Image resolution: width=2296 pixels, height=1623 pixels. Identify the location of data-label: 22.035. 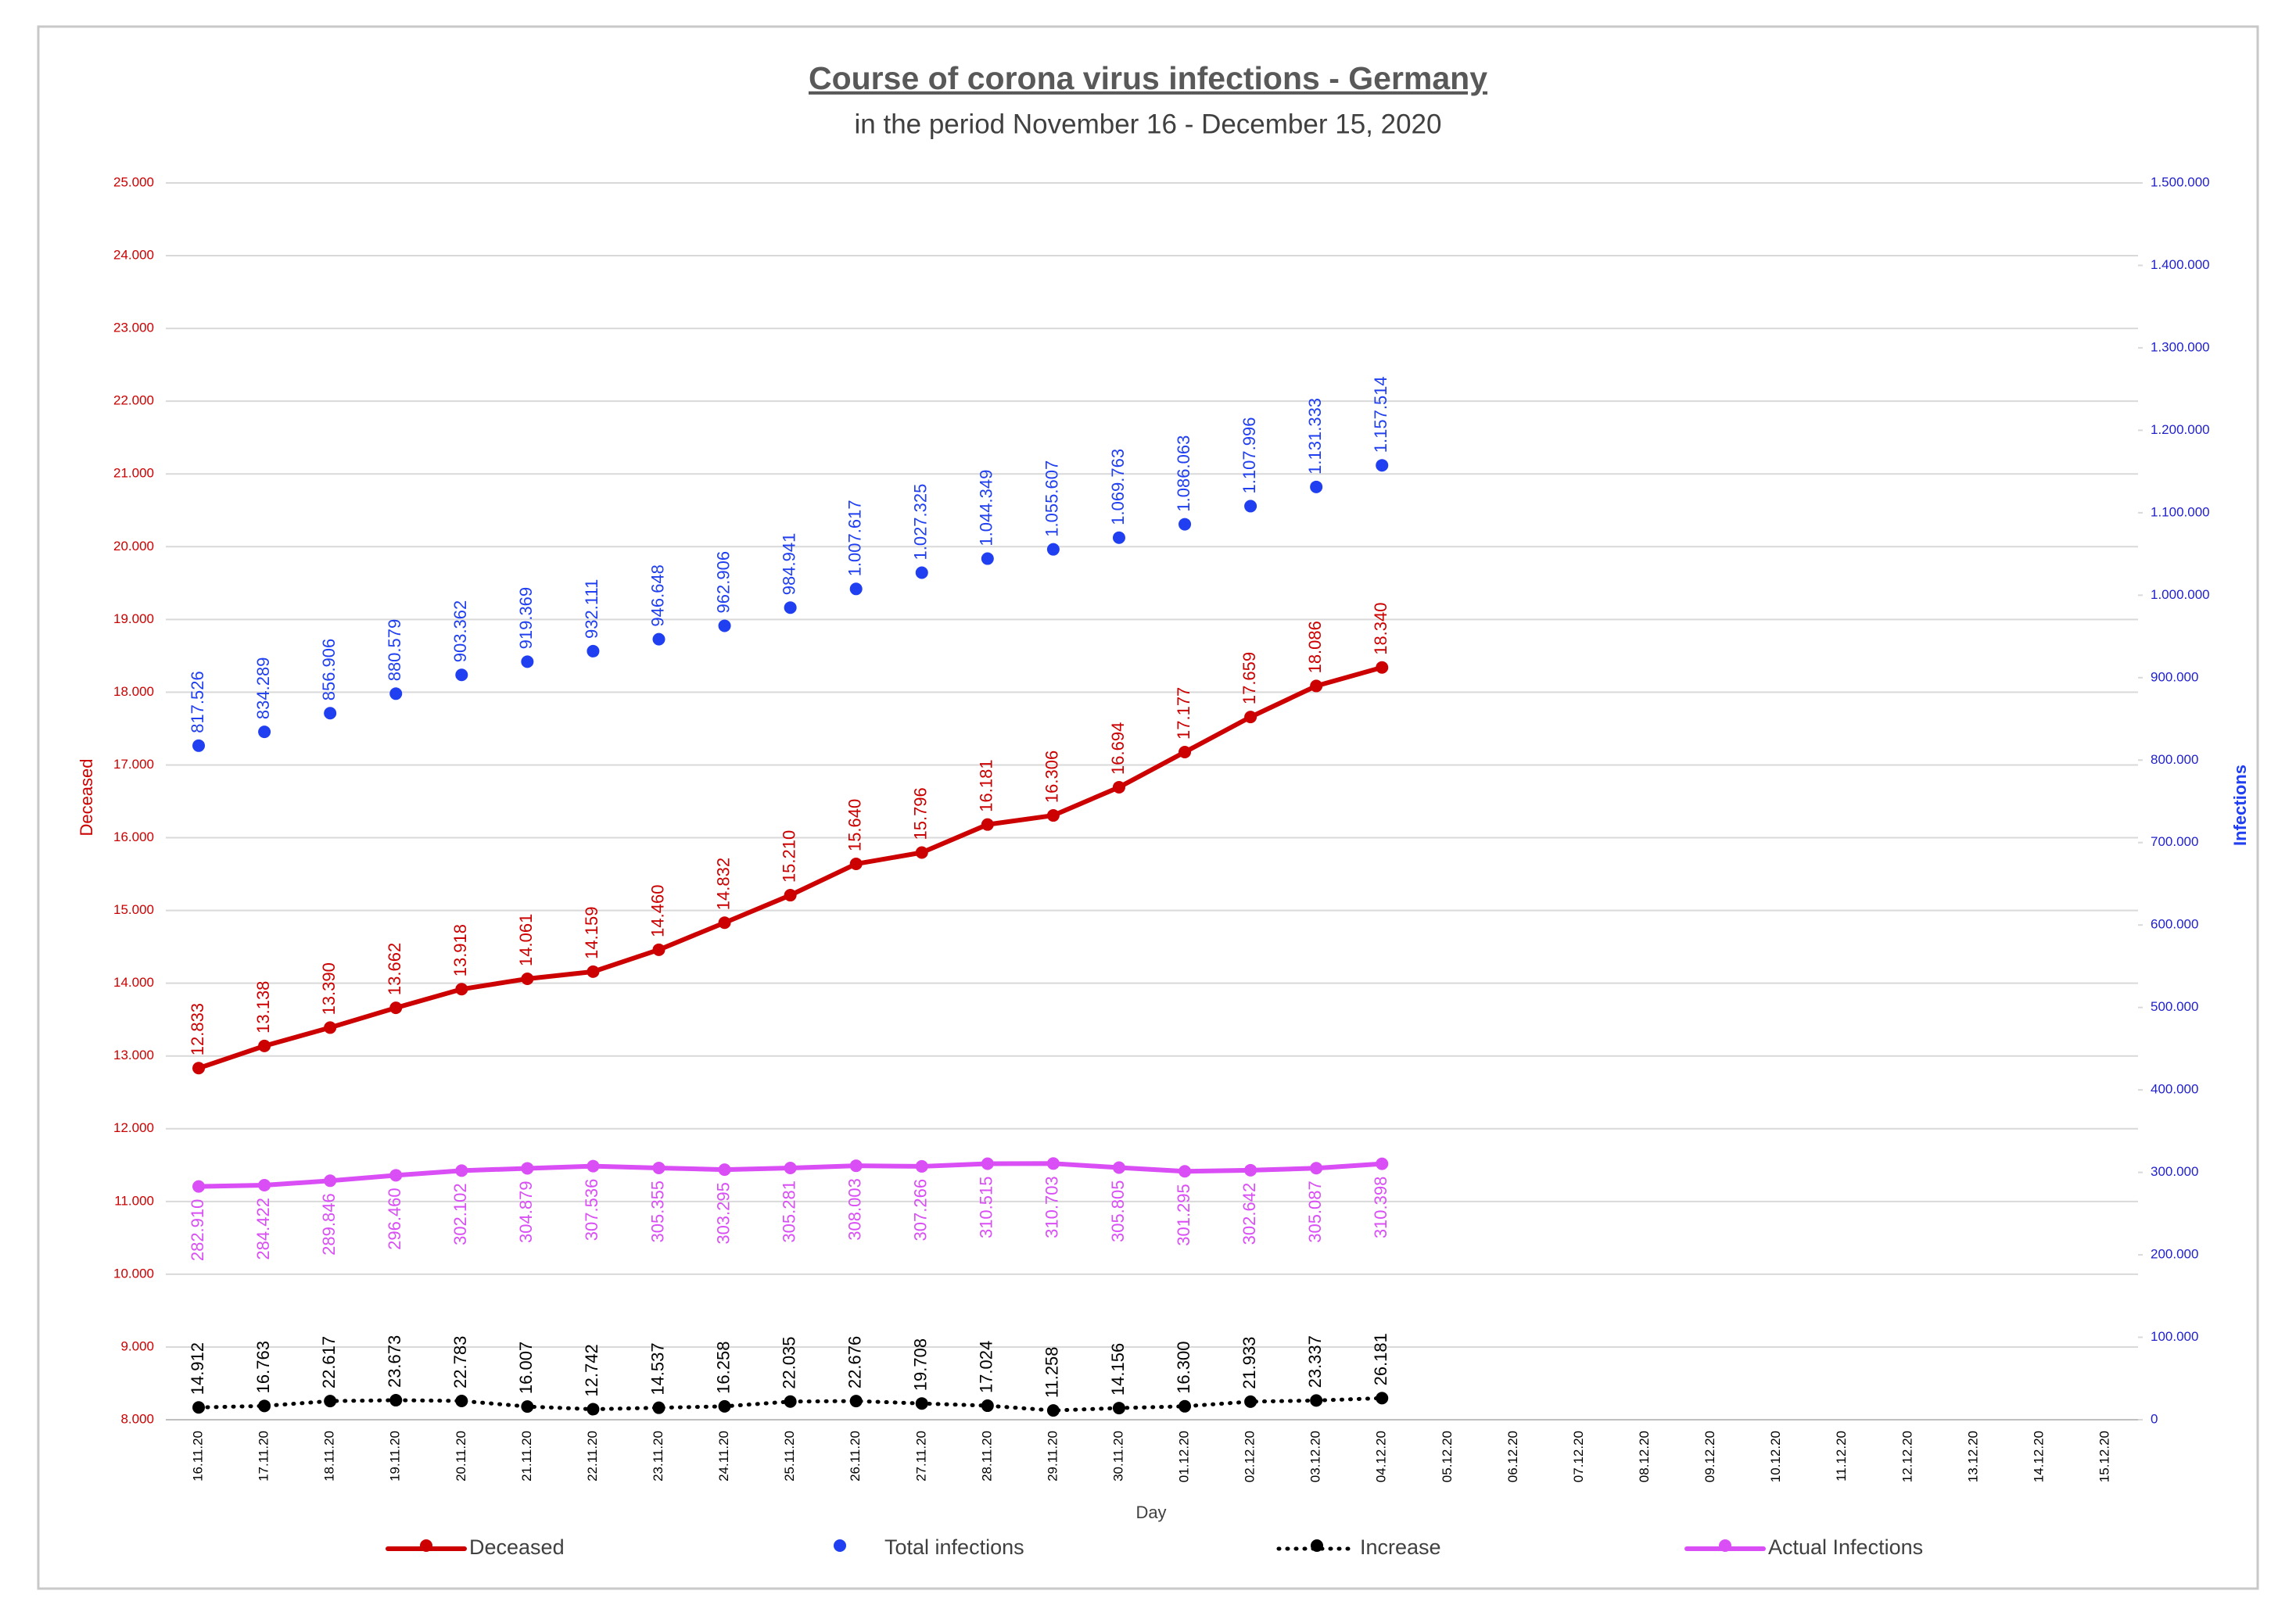
(788, 1362).